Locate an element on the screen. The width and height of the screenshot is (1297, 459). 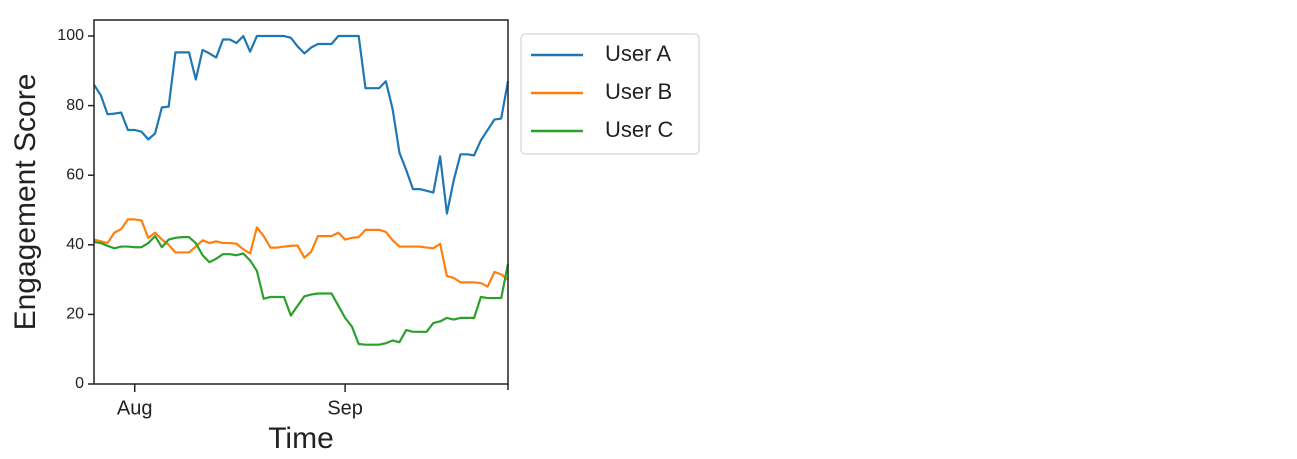
y-tick-label: 100 is located at coordinates (70, 35).